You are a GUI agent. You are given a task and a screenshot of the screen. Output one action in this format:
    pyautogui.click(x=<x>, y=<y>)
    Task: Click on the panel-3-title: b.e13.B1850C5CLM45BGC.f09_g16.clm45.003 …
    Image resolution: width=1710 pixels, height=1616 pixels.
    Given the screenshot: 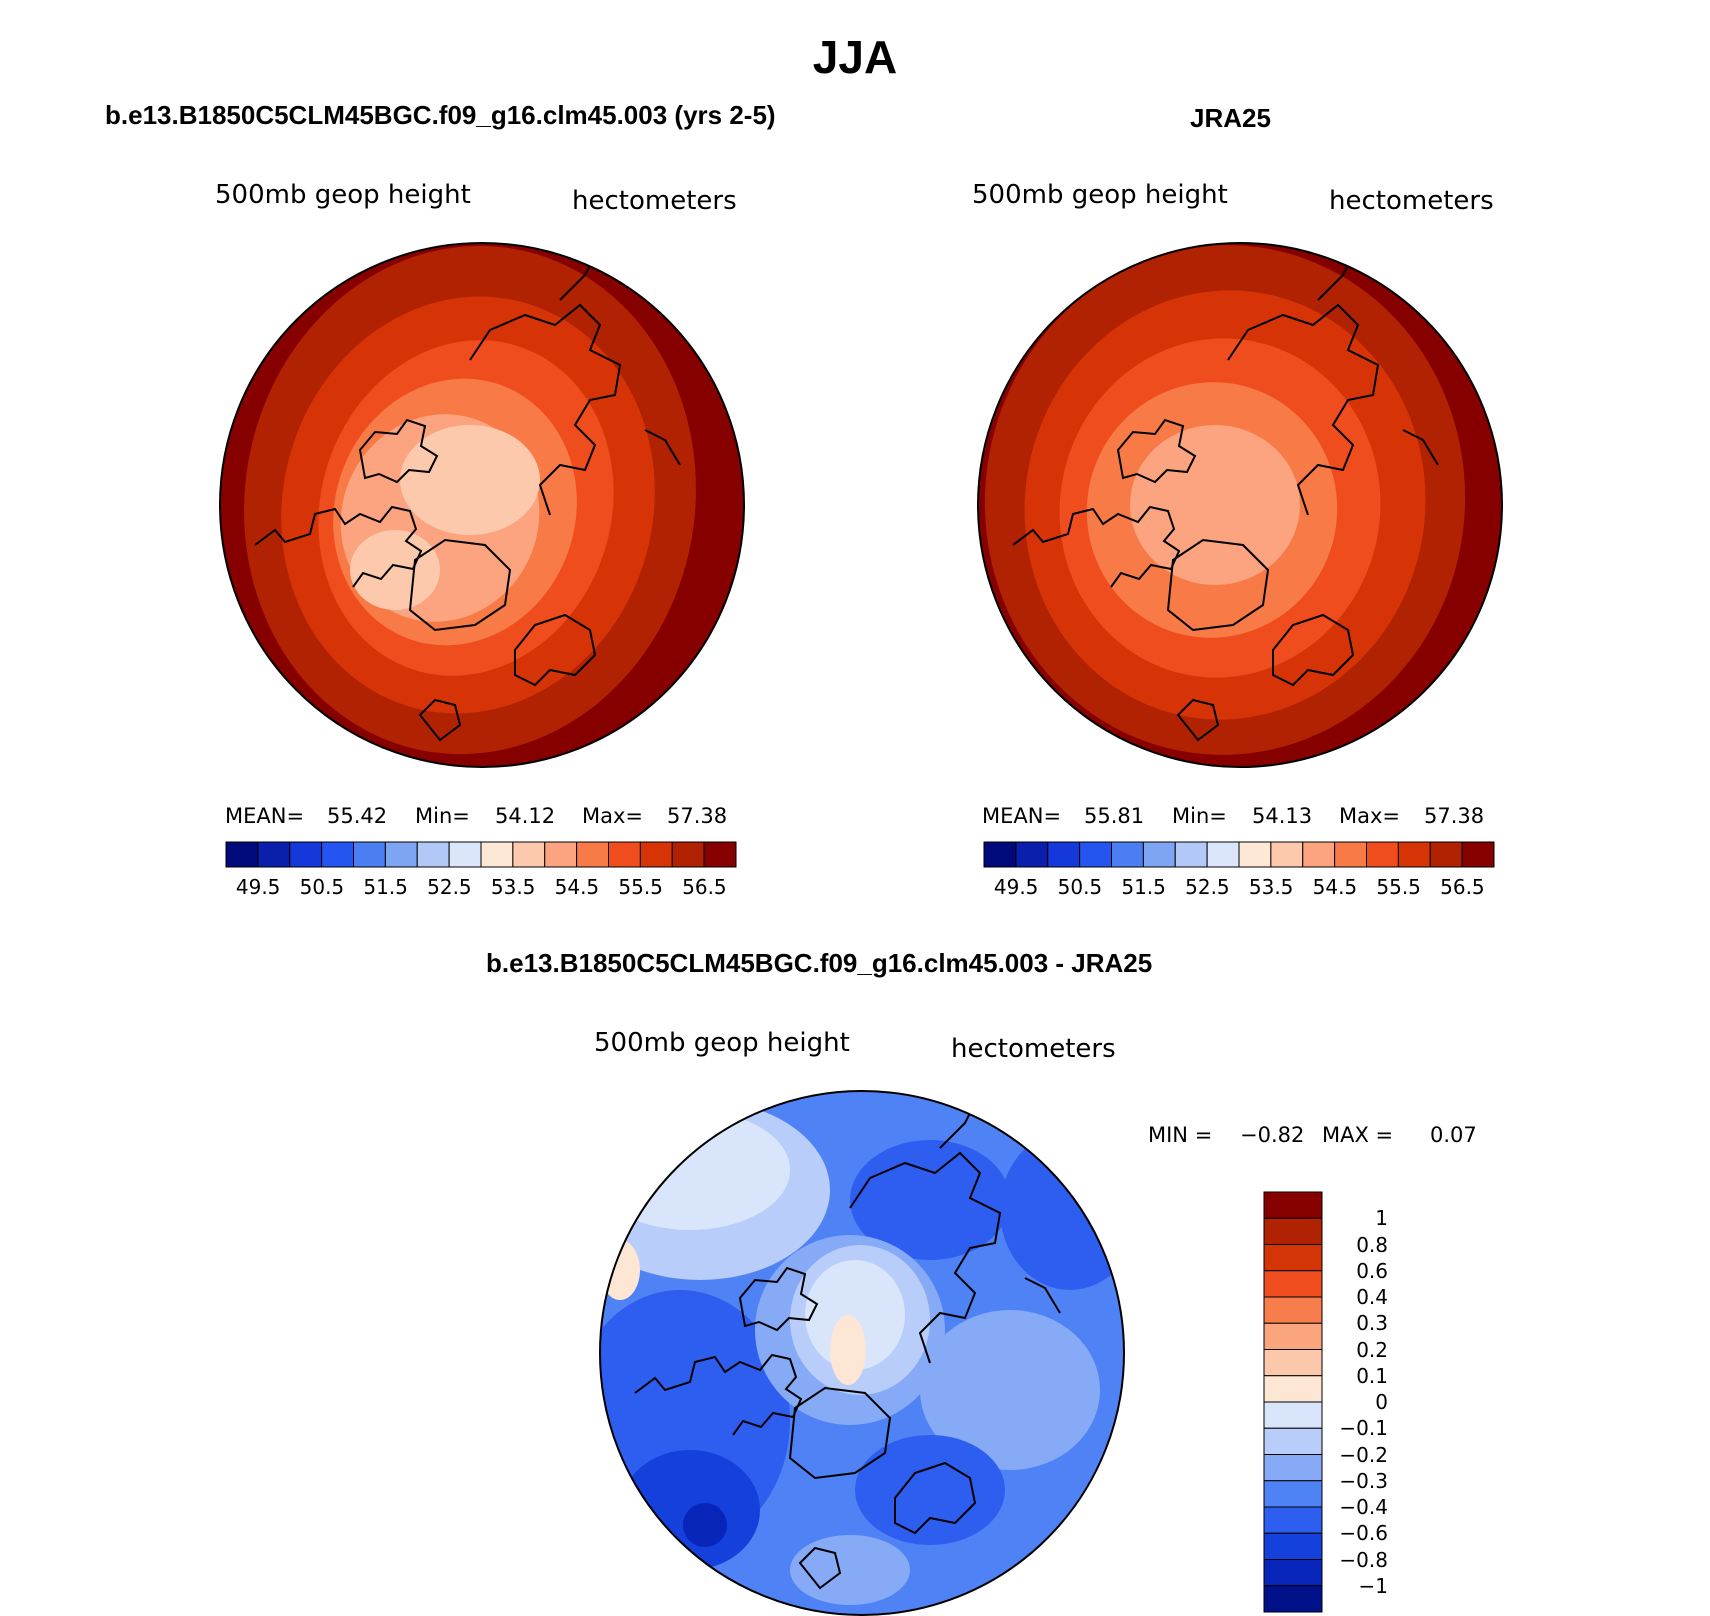 What is the action you would take?
    pyautogui.click(x=819, y=963)
    